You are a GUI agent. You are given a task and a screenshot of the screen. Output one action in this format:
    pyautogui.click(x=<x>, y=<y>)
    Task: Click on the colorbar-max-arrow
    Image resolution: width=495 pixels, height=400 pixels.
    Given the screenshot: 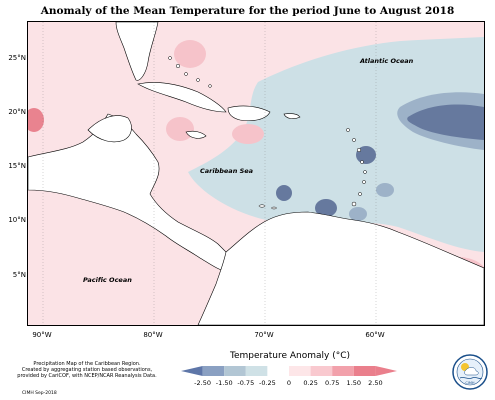 What is the action you would take?
    pyautogui.click(x=386, y=371)
    